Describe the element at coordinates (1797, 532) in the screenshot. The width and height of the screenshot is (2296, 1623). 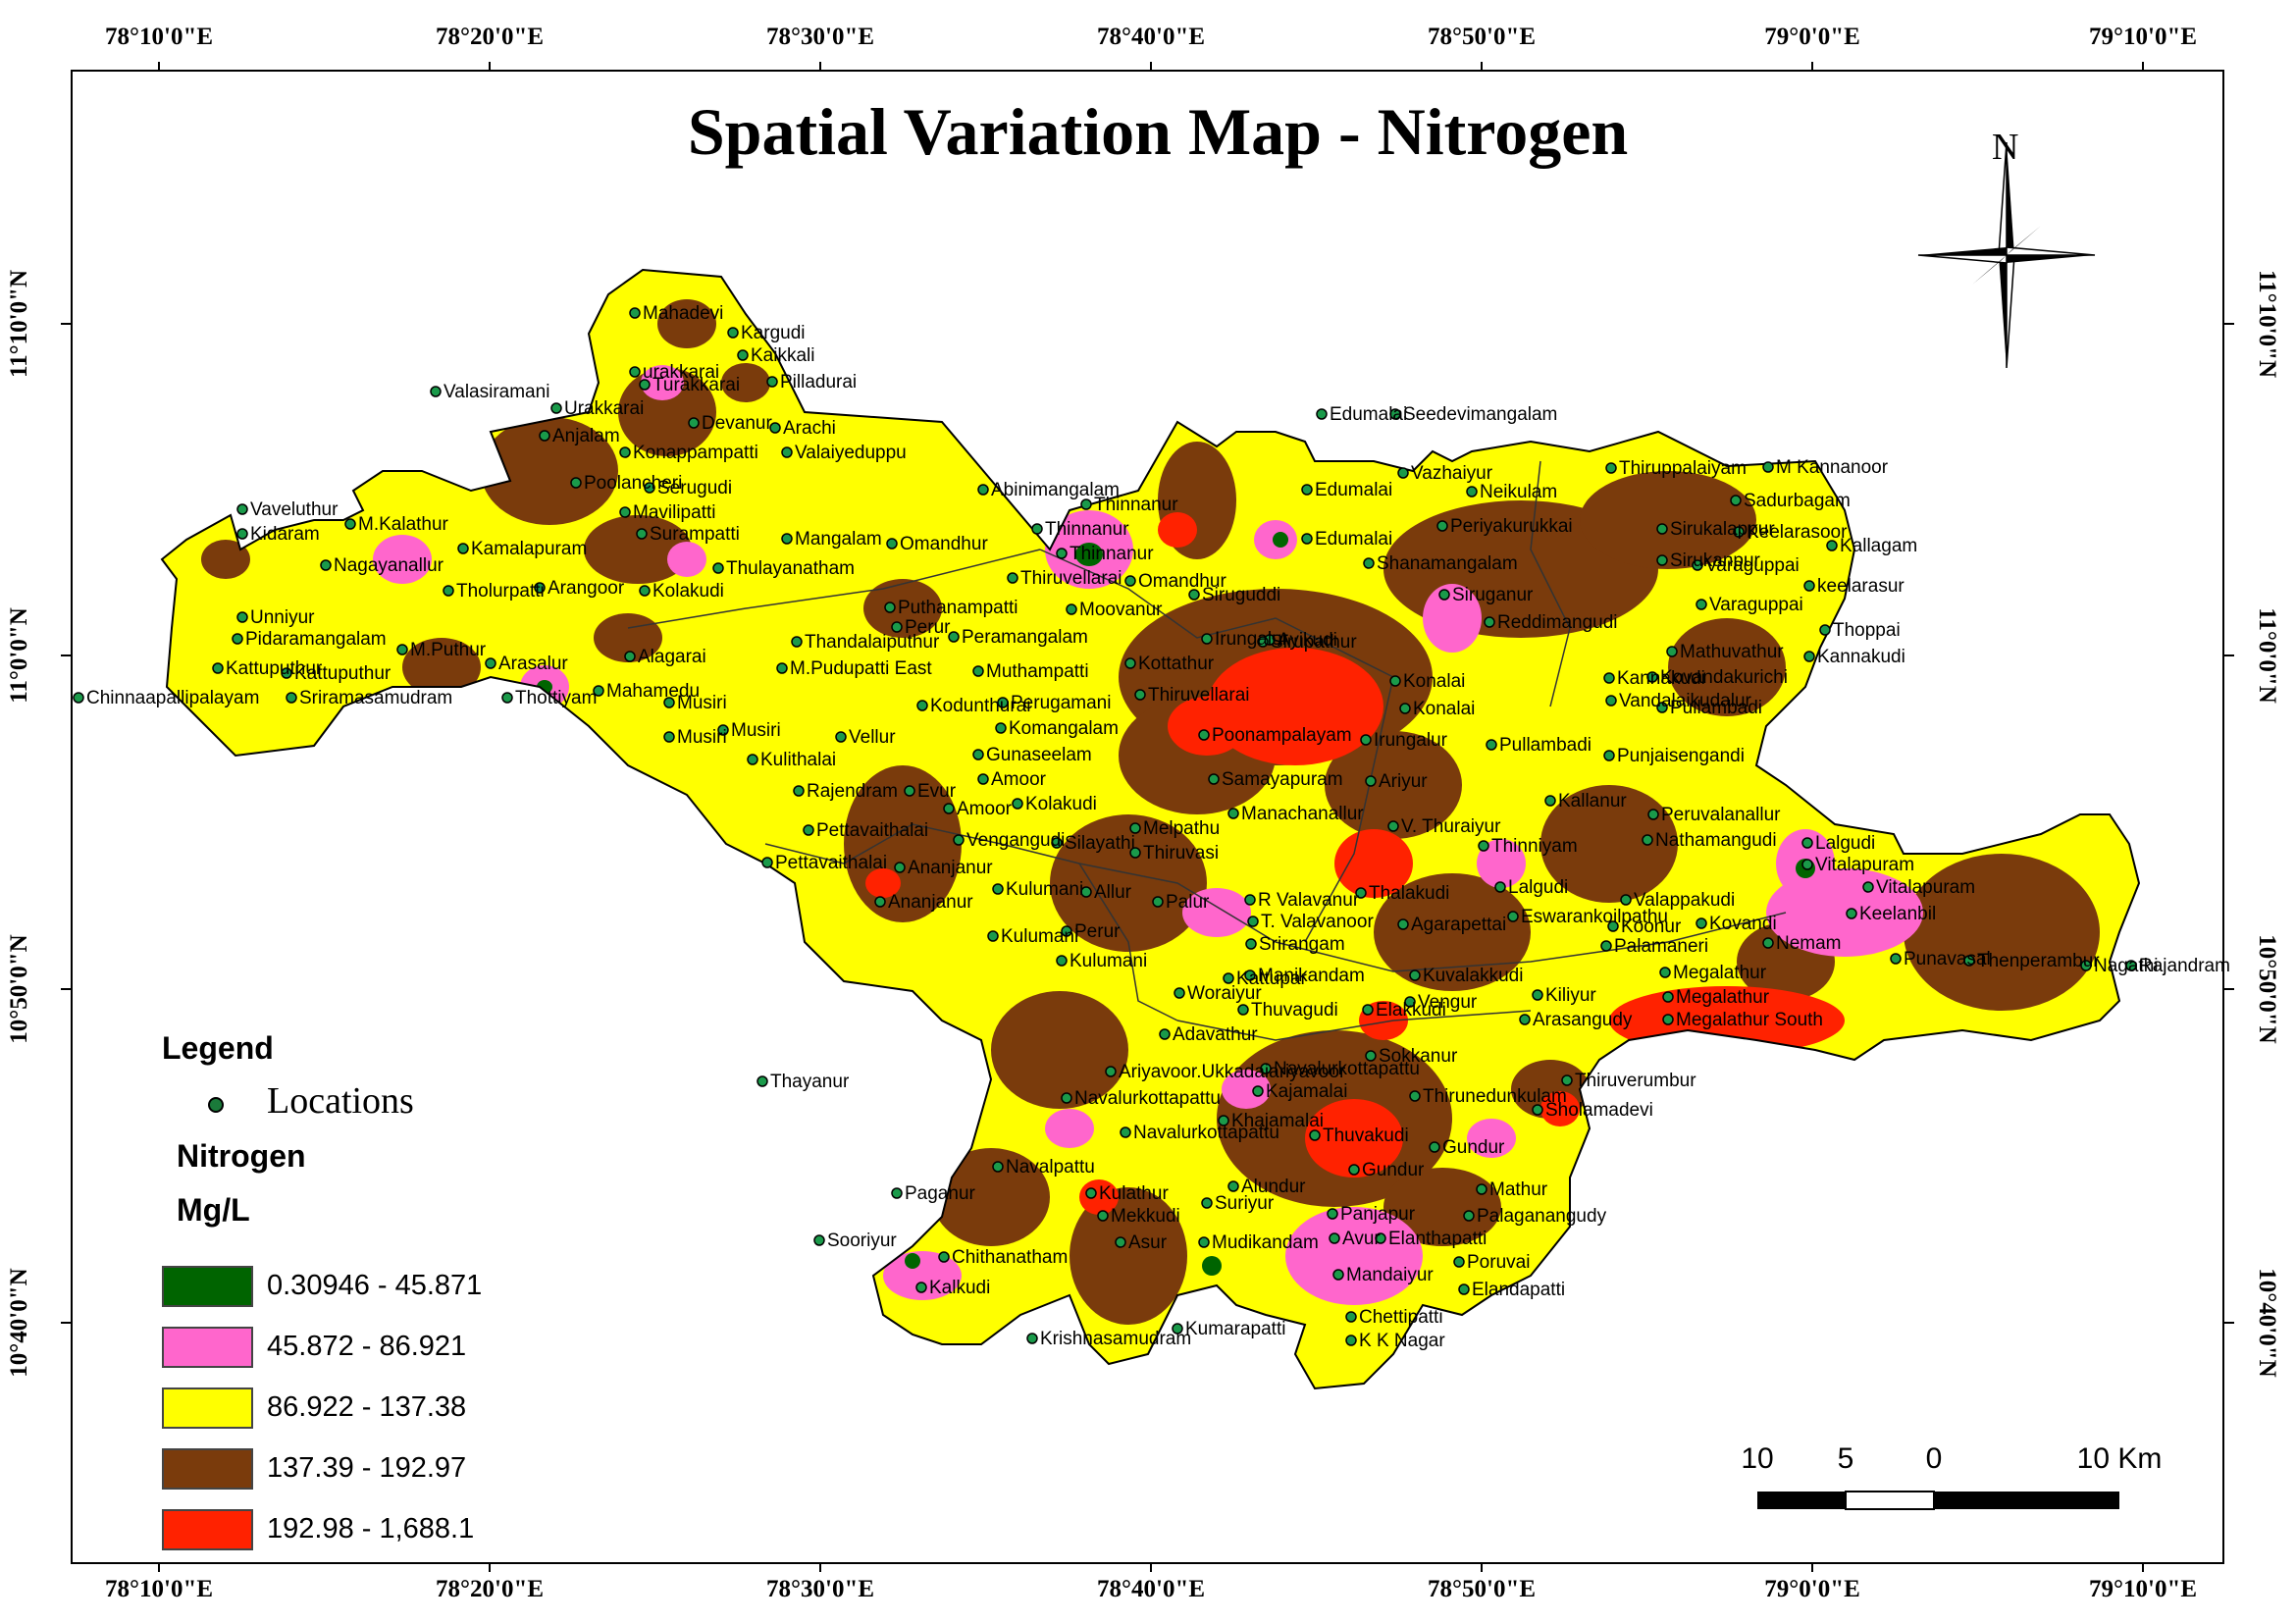
I see `place-label: Keelarasoor` at that location.